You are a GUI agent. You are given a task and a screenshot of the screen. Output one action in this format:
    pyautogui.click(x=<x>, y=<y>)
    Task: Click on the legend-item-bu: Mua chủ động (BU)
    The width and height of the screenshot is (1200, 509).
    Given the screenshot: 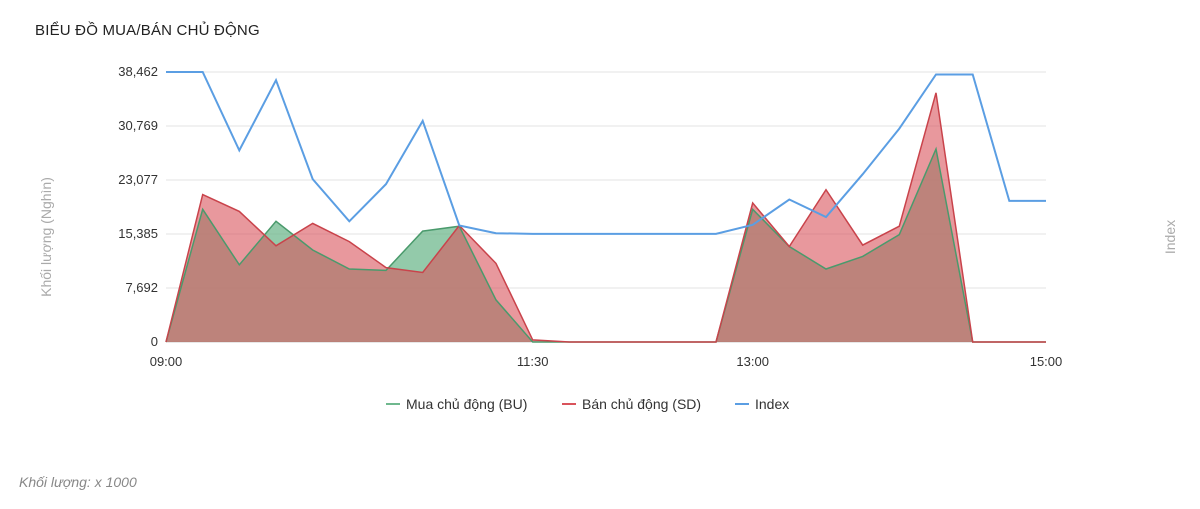 What is the action you would take?
    pyautogui.click(x=456, y=404)
    